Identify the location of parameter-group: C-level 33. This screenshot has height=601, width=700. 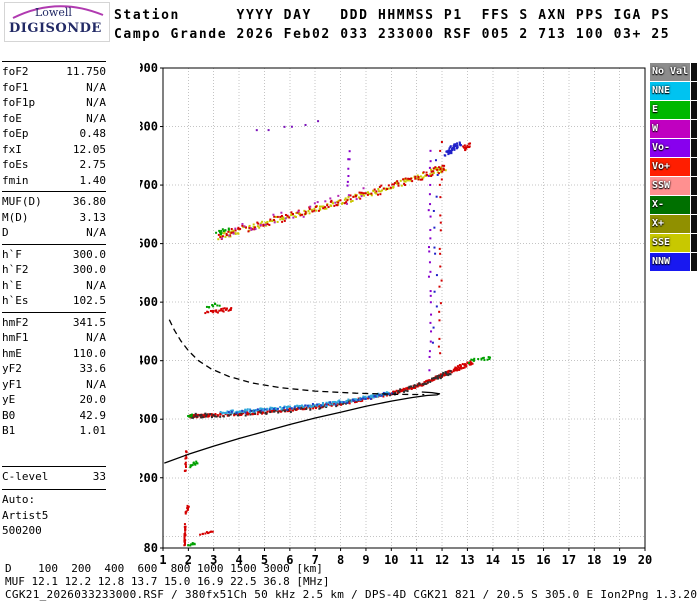
(54, 476).